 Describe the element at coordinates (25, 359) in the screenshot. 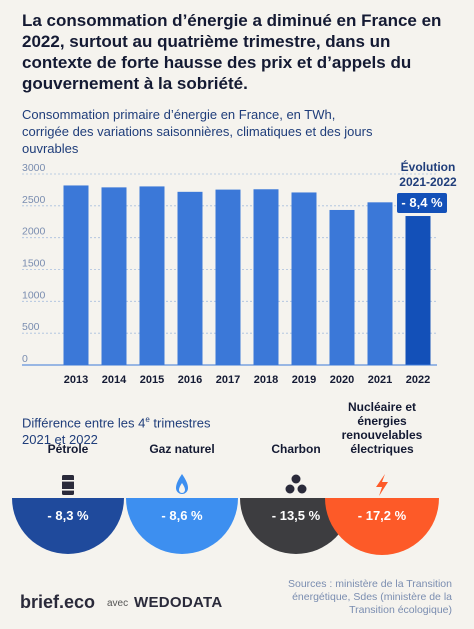

I see `y-tick-label: 0` at that location.